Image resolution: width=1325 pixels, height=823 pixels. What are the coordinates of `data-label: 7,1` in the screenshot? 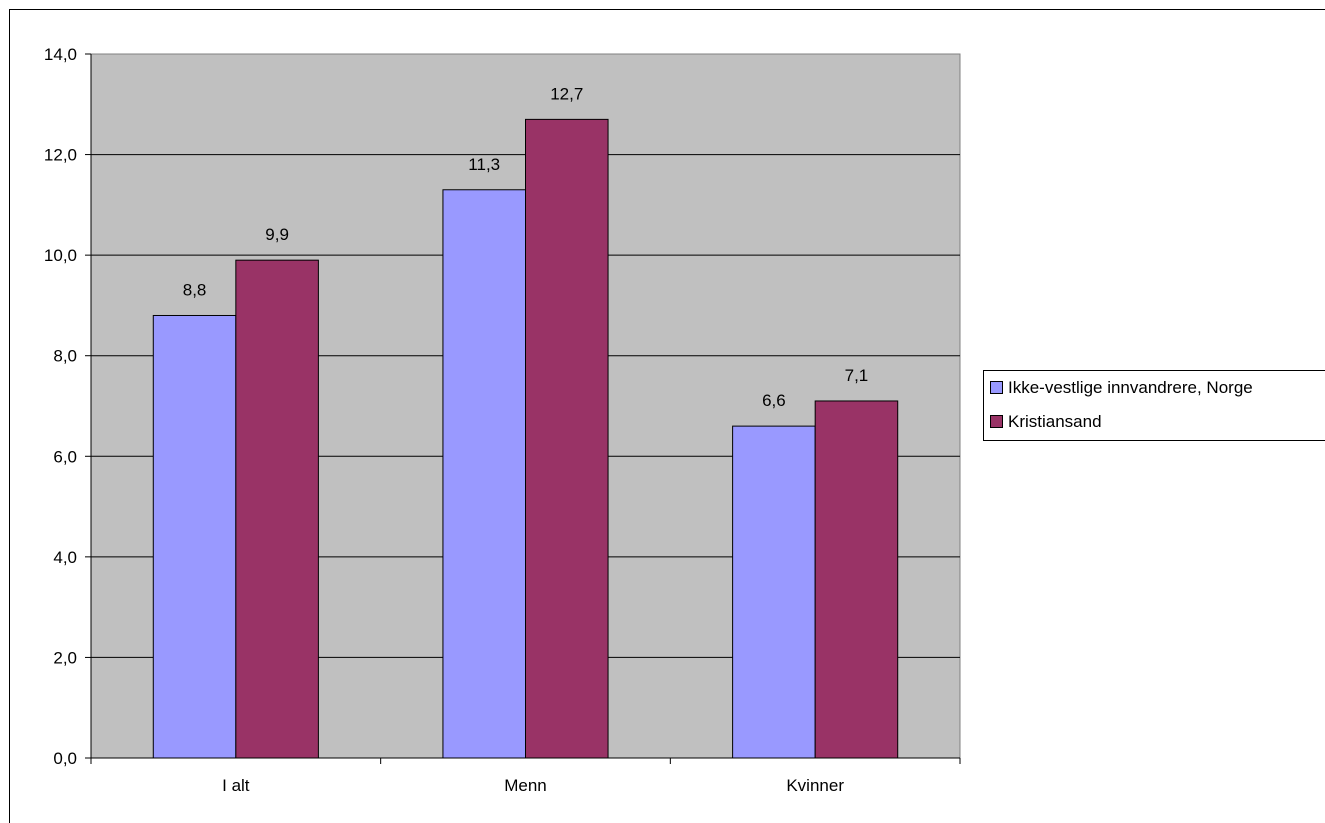 It's located at (857, 375).